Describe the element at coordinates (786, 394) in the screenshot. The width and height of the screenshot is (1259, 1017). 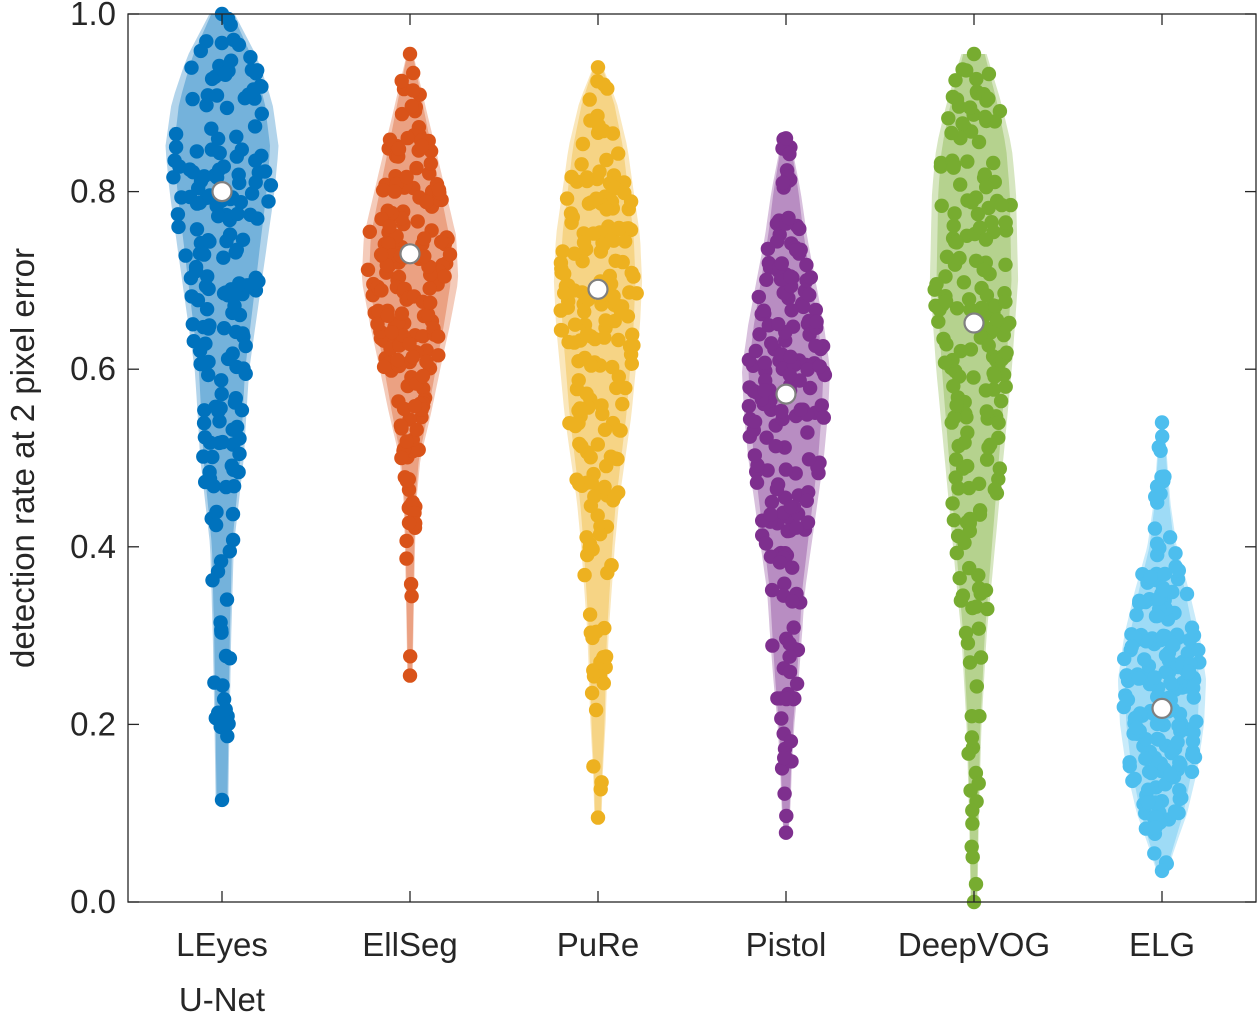
I see `median-marker` at that location.